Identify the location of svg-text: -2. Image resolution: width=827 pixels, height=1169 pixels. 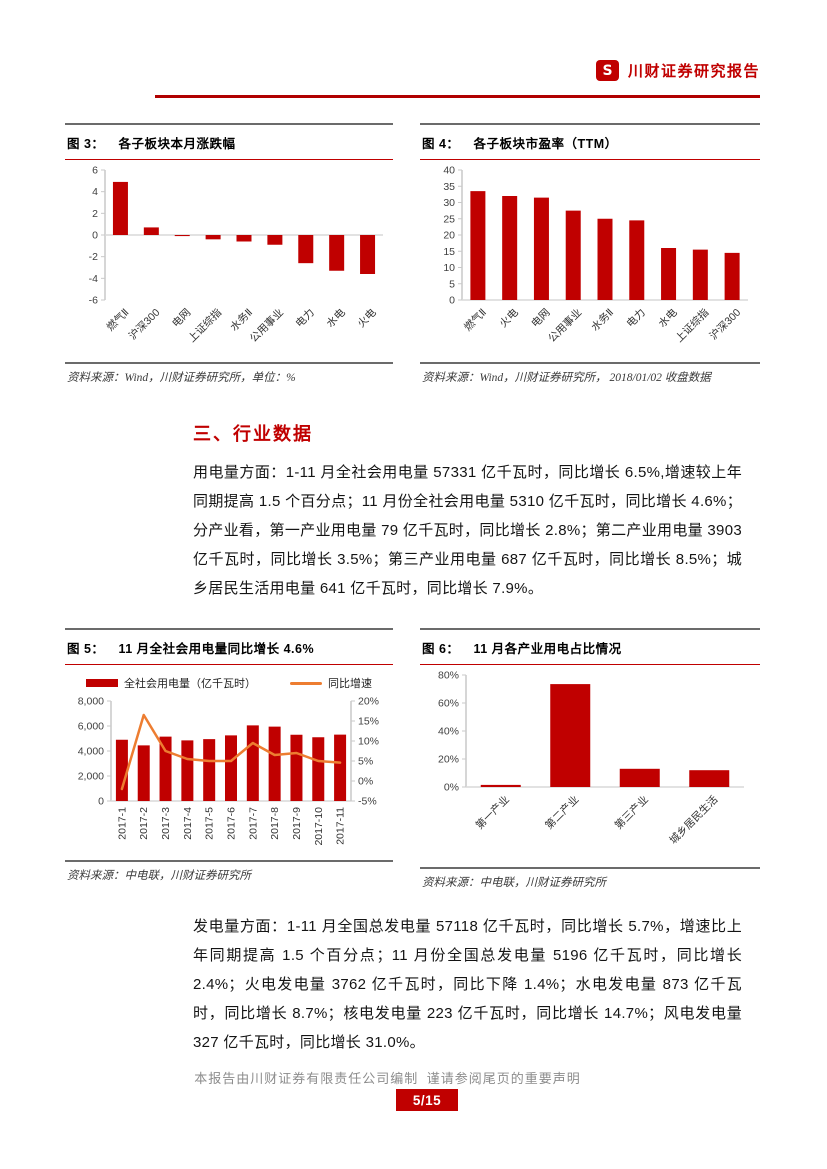
(93, 257).